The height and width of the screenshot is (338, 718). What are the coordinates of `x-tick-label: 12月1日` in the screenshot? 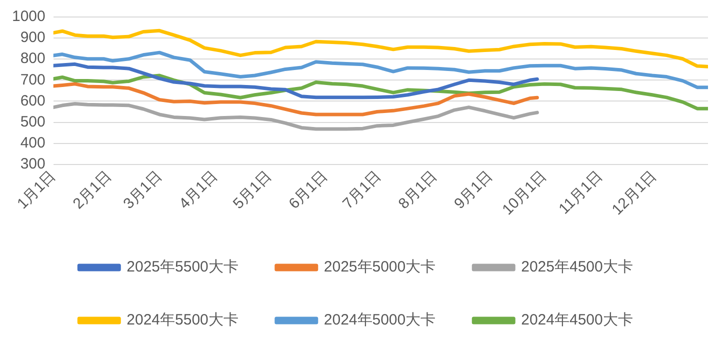 It's located at (634, 192).